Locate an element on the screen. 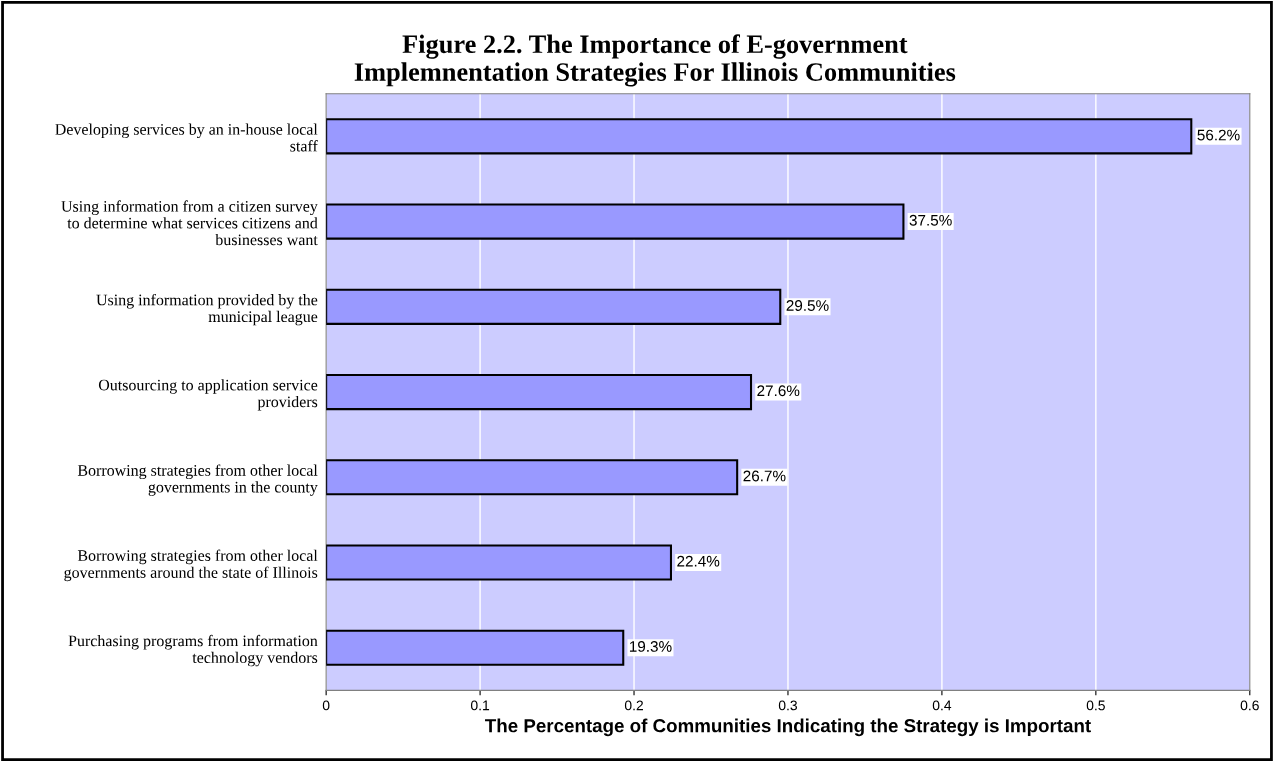 The width and height of the screenshot is (1274, 762). data-label: 19.3% is located at coordinates (650, 646).